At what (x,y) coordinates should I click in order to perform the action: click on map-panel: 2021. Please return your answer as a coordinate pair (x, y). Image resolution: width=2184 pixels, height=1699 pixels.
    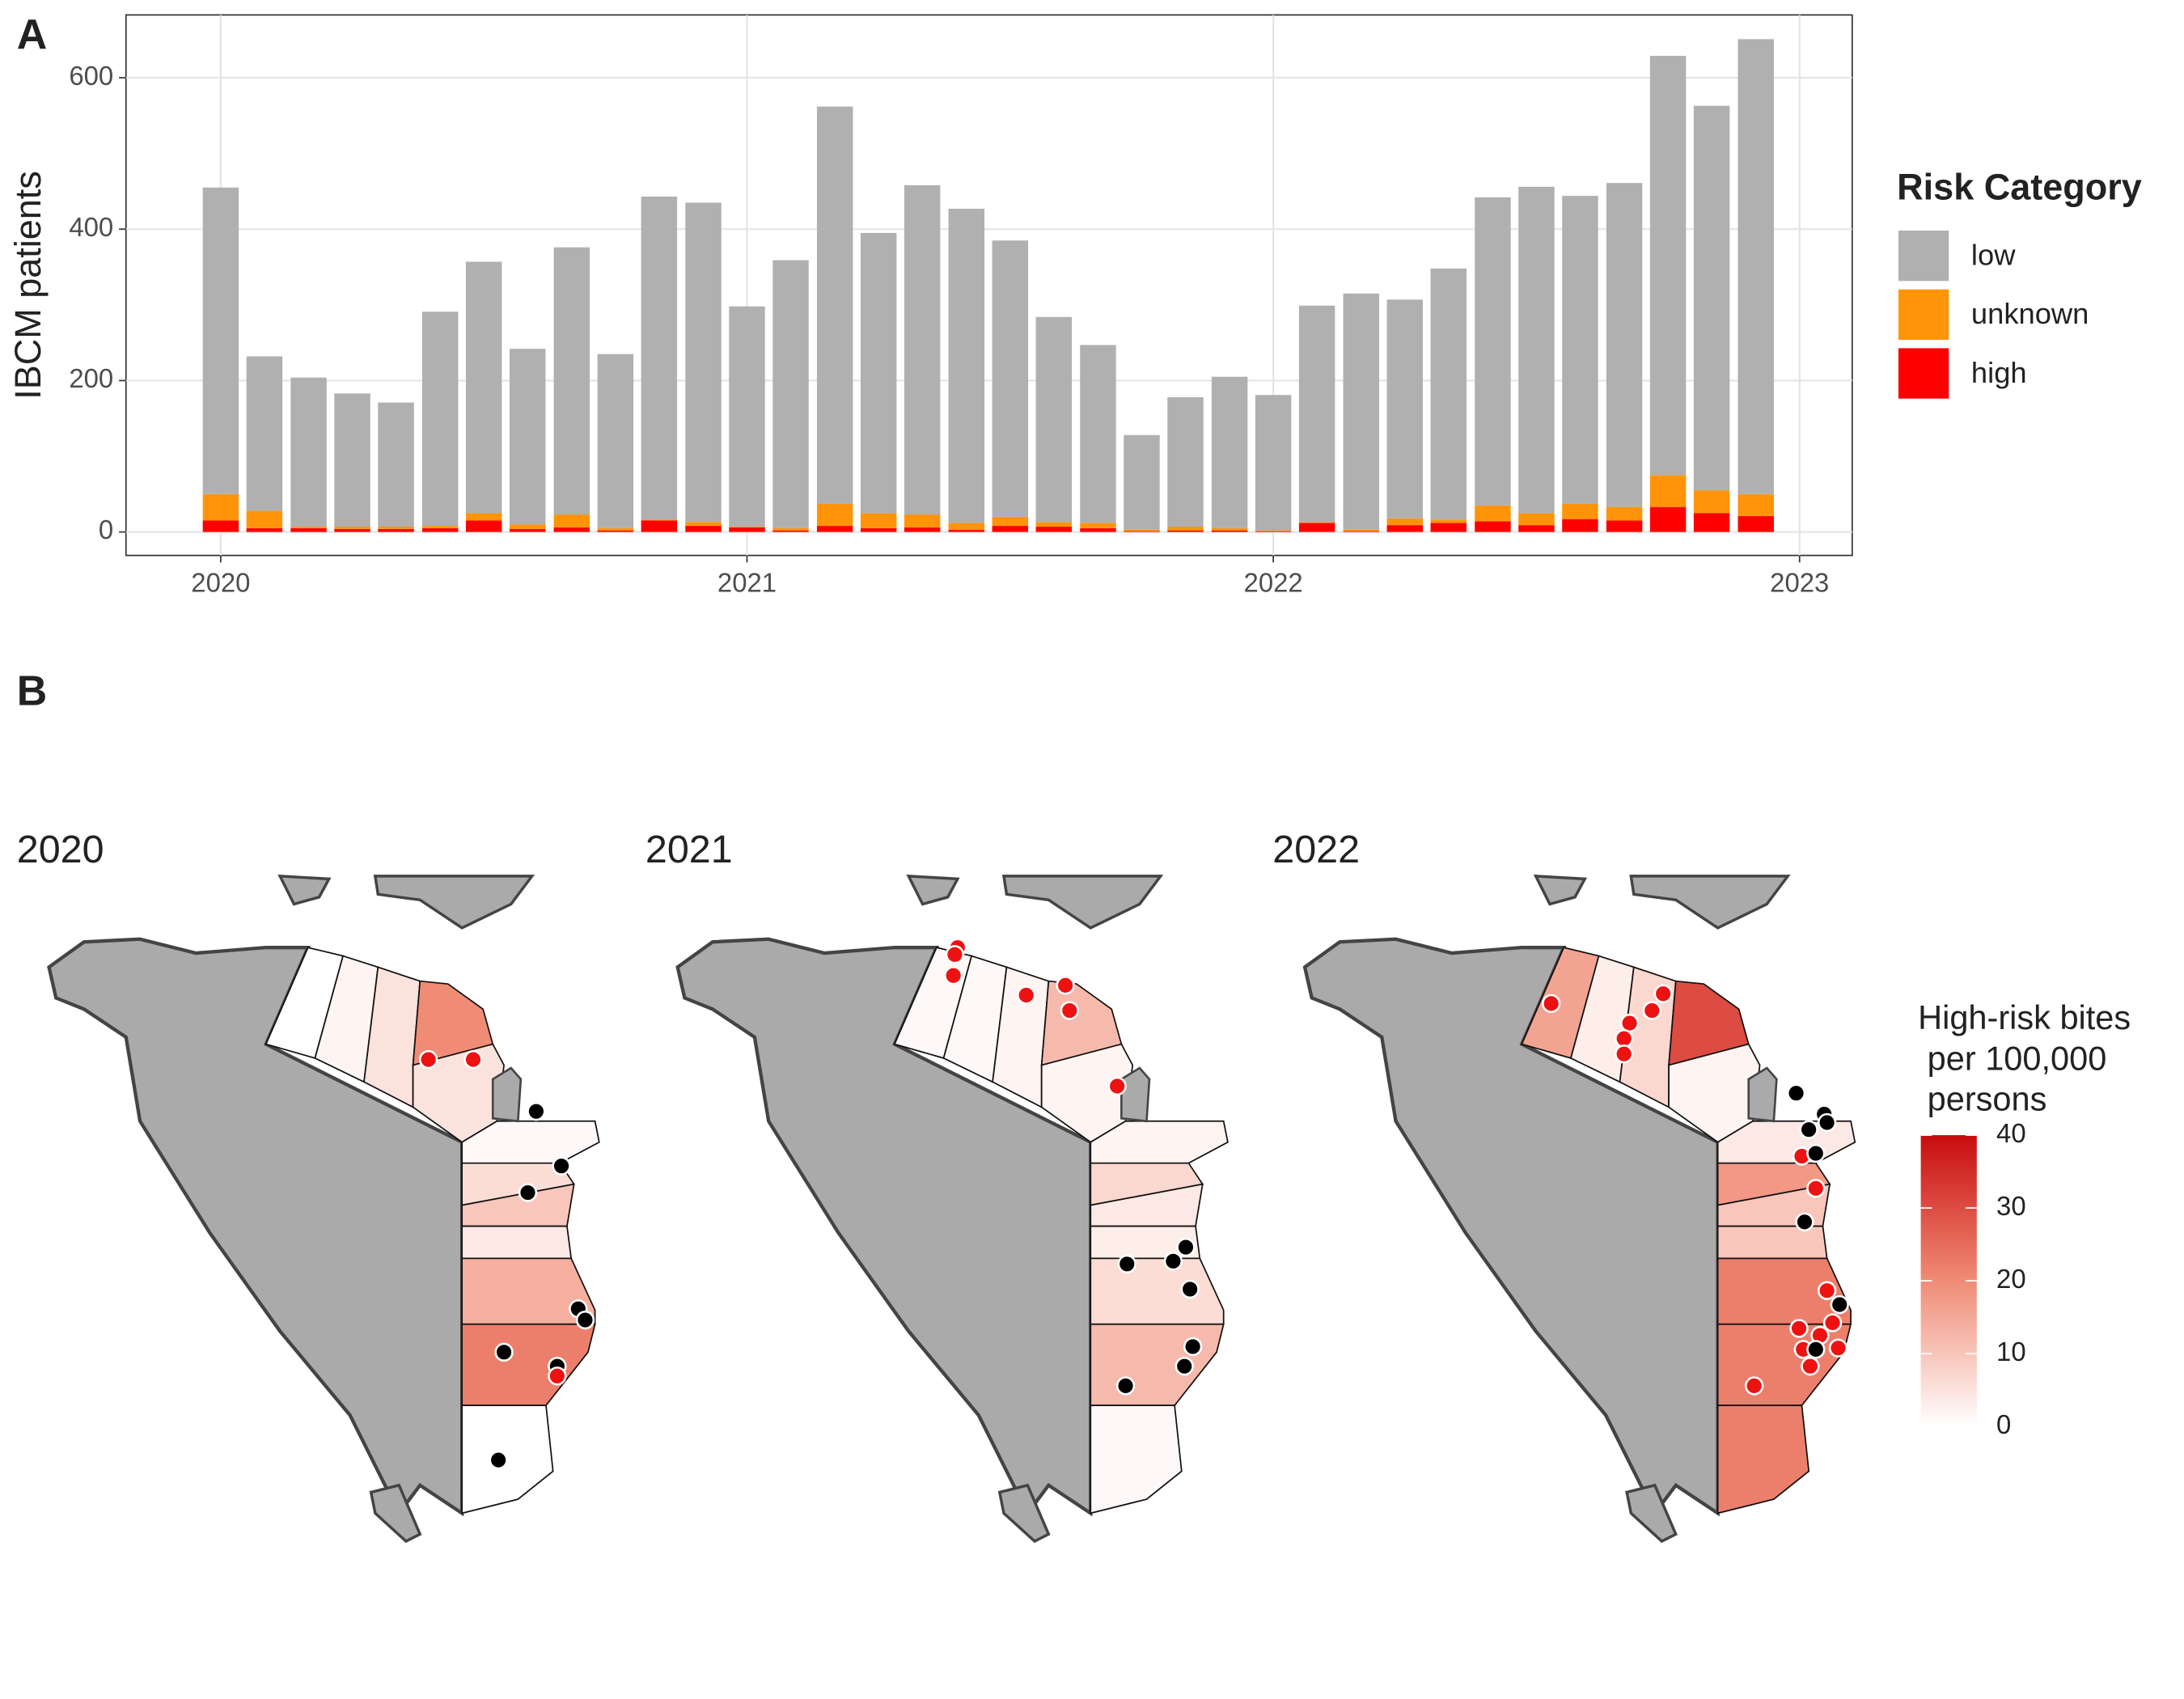
    Looking at the image, I should click on (937, 1186).